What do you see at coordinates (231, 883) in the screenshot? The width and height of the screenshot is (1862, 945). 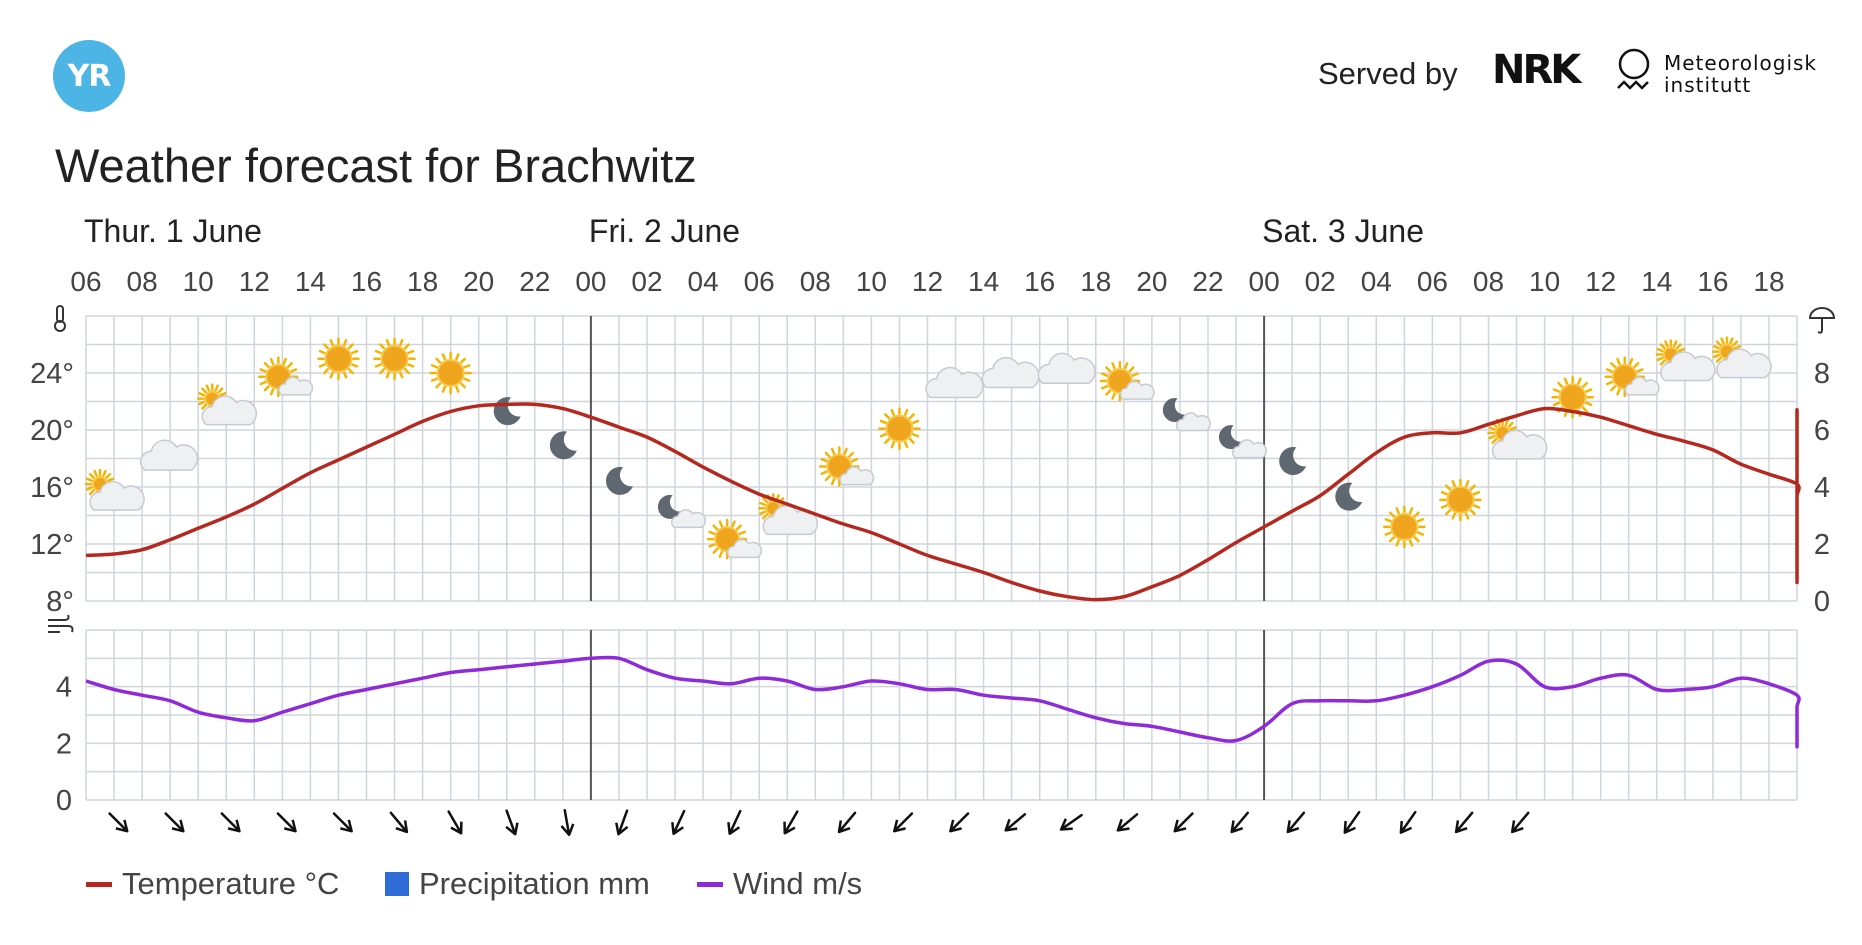 I see `legend-temperature-label: Temperature °C` at bounding box center [231, 883].